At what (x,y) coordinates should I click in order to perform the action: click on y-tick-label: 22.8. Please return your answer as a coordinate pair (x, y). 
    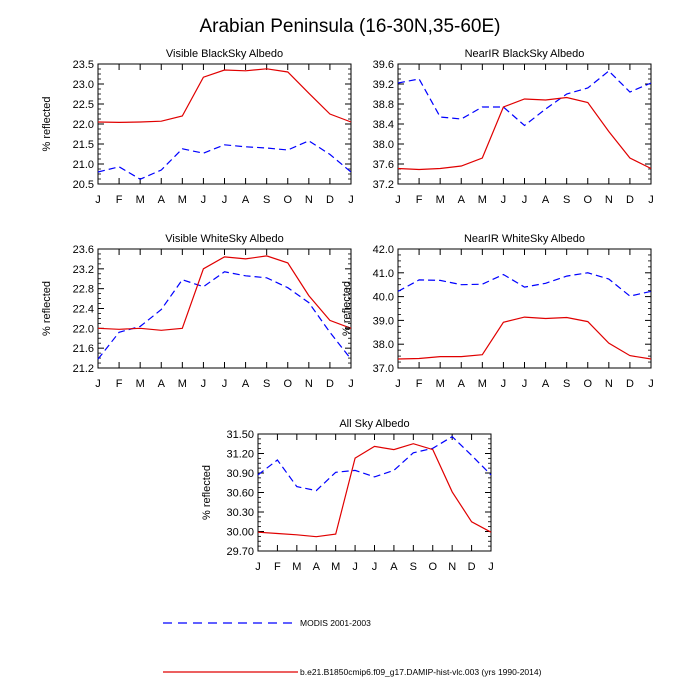
    Looking at the image, I should click on (83, 290).